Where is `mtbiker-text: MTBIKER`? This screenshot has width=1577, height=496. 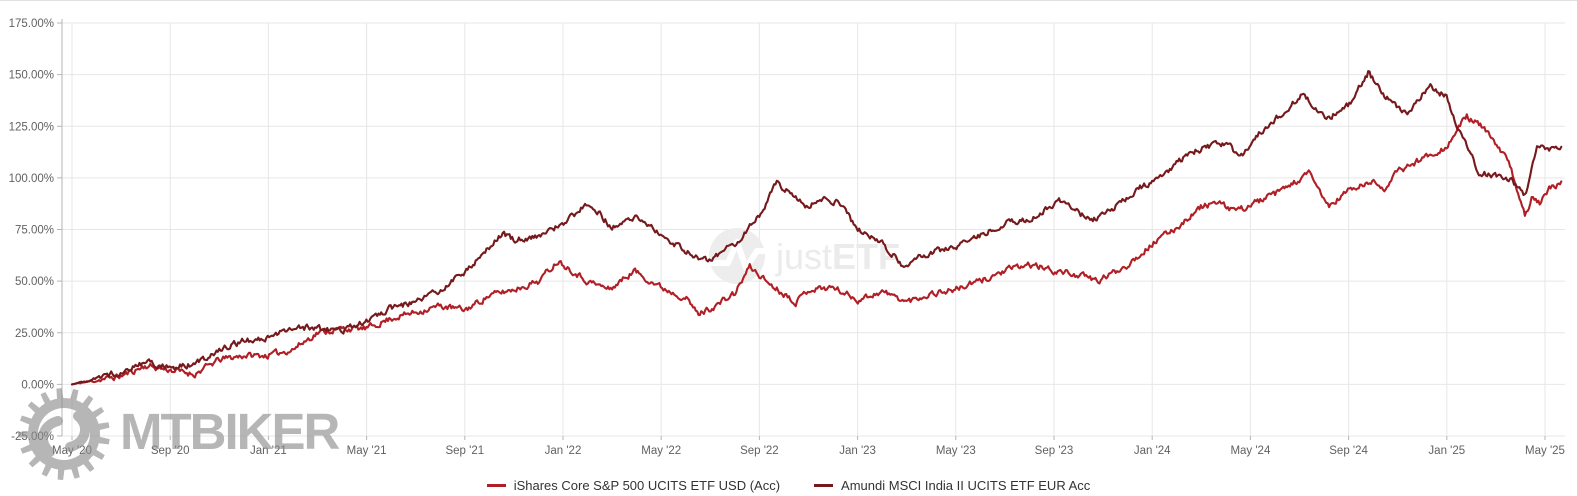 mtbiker-text: MTBIKER is located at coordinates (229, 431).